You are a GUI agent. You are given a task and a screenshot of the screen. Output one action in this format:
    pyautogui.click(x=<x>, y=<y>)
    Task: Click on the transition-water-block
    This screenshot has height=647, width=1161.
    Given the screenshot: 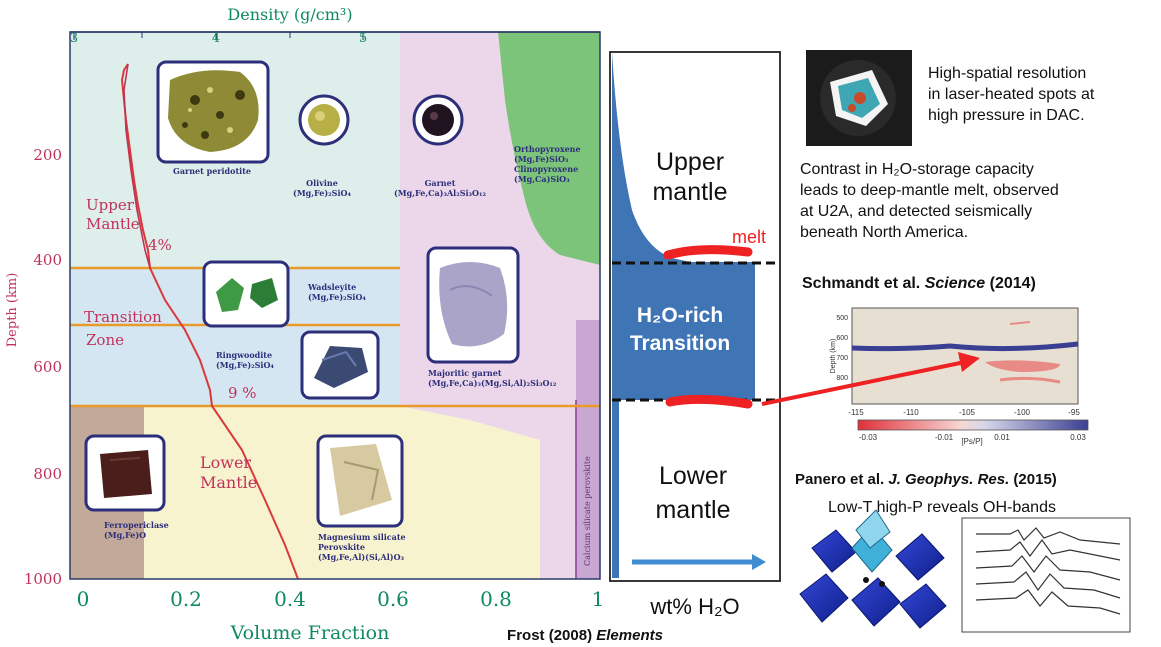 What is the action you would take?
    pyautogui.click(x=683, y=331)
    